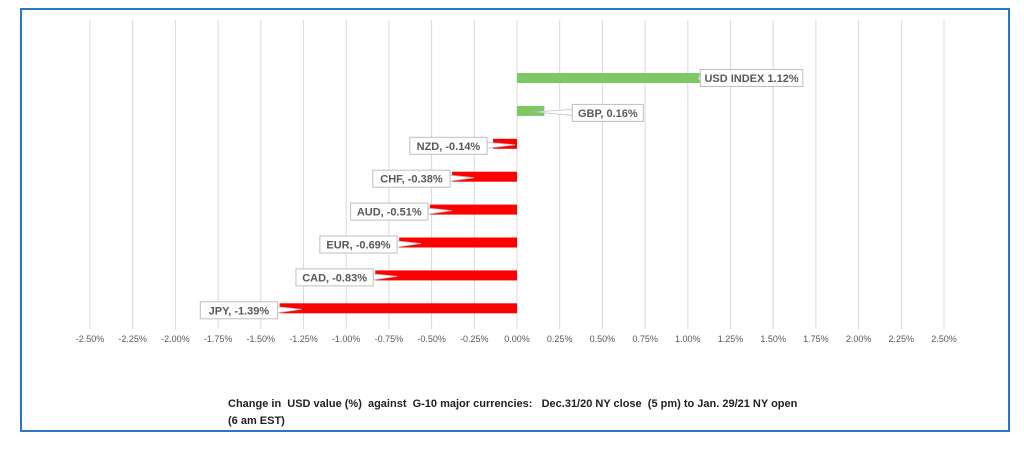 Image resolution: width=1024 pixels, height=450 pixels. I want to click on data-label: EUR, -0.69%, so click(358, 246).